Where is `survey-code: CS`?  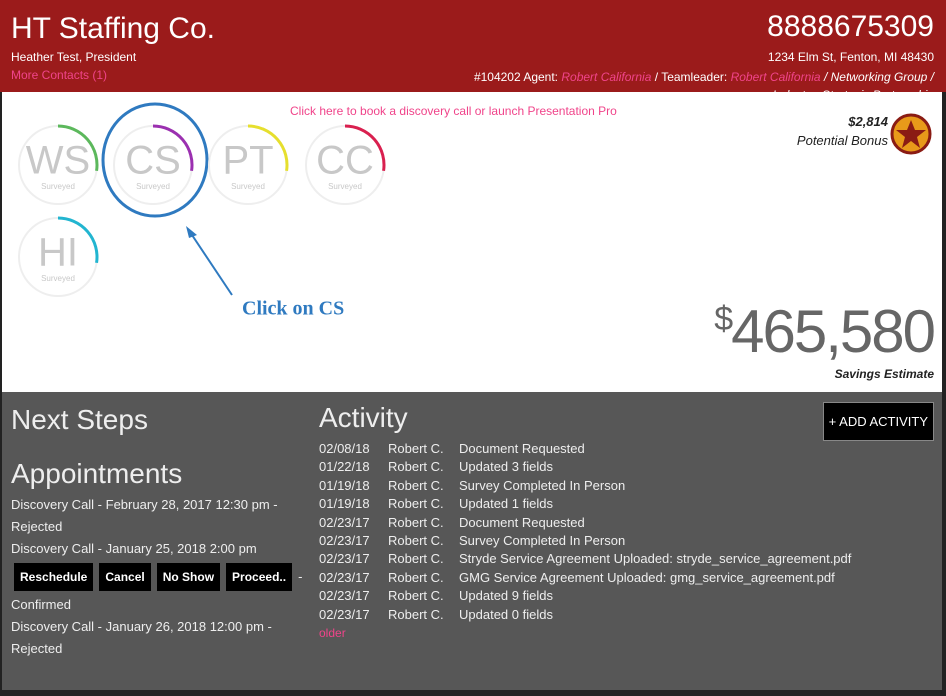 survey-code: CS is located at coordinates (153, 161).